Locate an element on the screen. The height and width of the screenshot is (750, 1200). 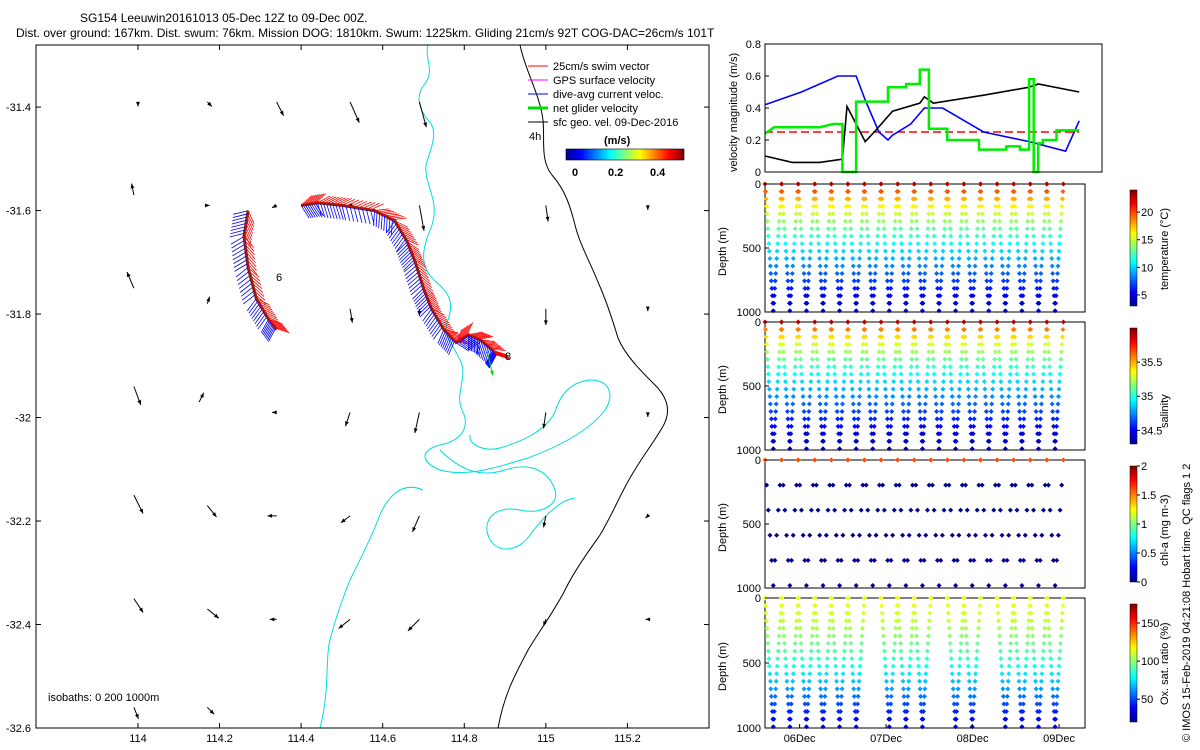
profile-colorbar-label-salinity: salinity is located at coordinates (1165, 411).